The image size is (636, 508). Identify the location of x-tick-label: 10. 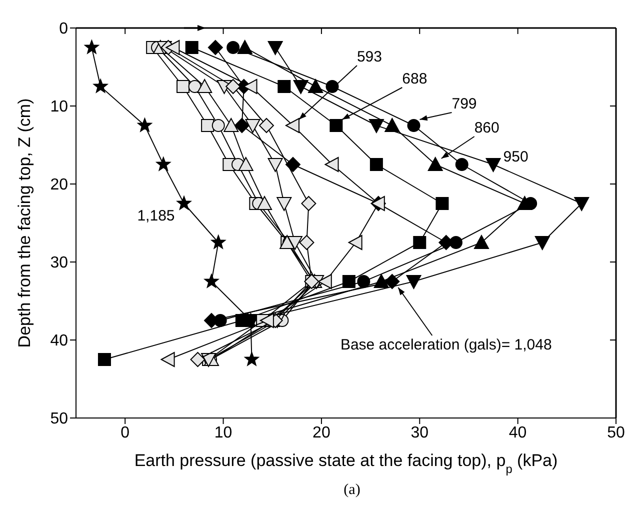
(223, 433).